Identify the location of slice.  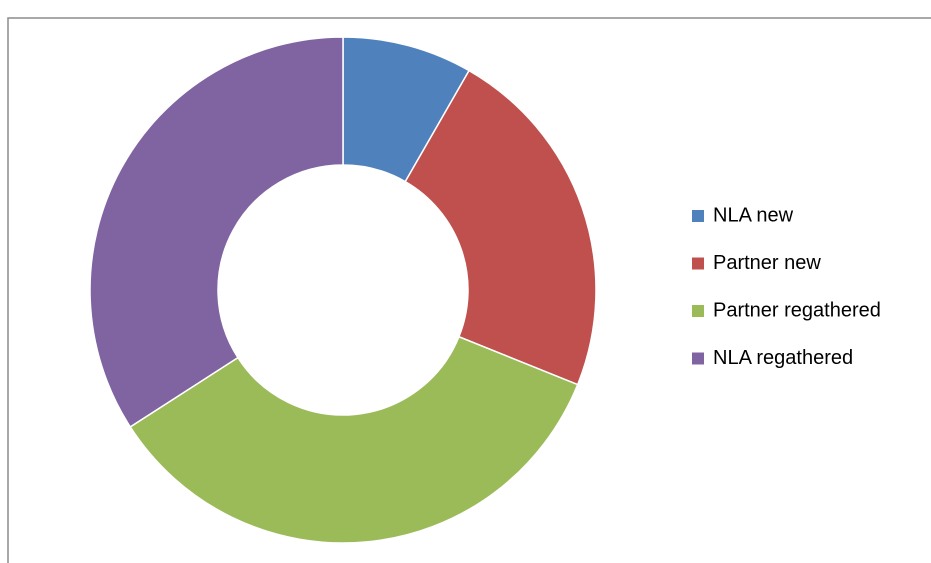
(500, 227).